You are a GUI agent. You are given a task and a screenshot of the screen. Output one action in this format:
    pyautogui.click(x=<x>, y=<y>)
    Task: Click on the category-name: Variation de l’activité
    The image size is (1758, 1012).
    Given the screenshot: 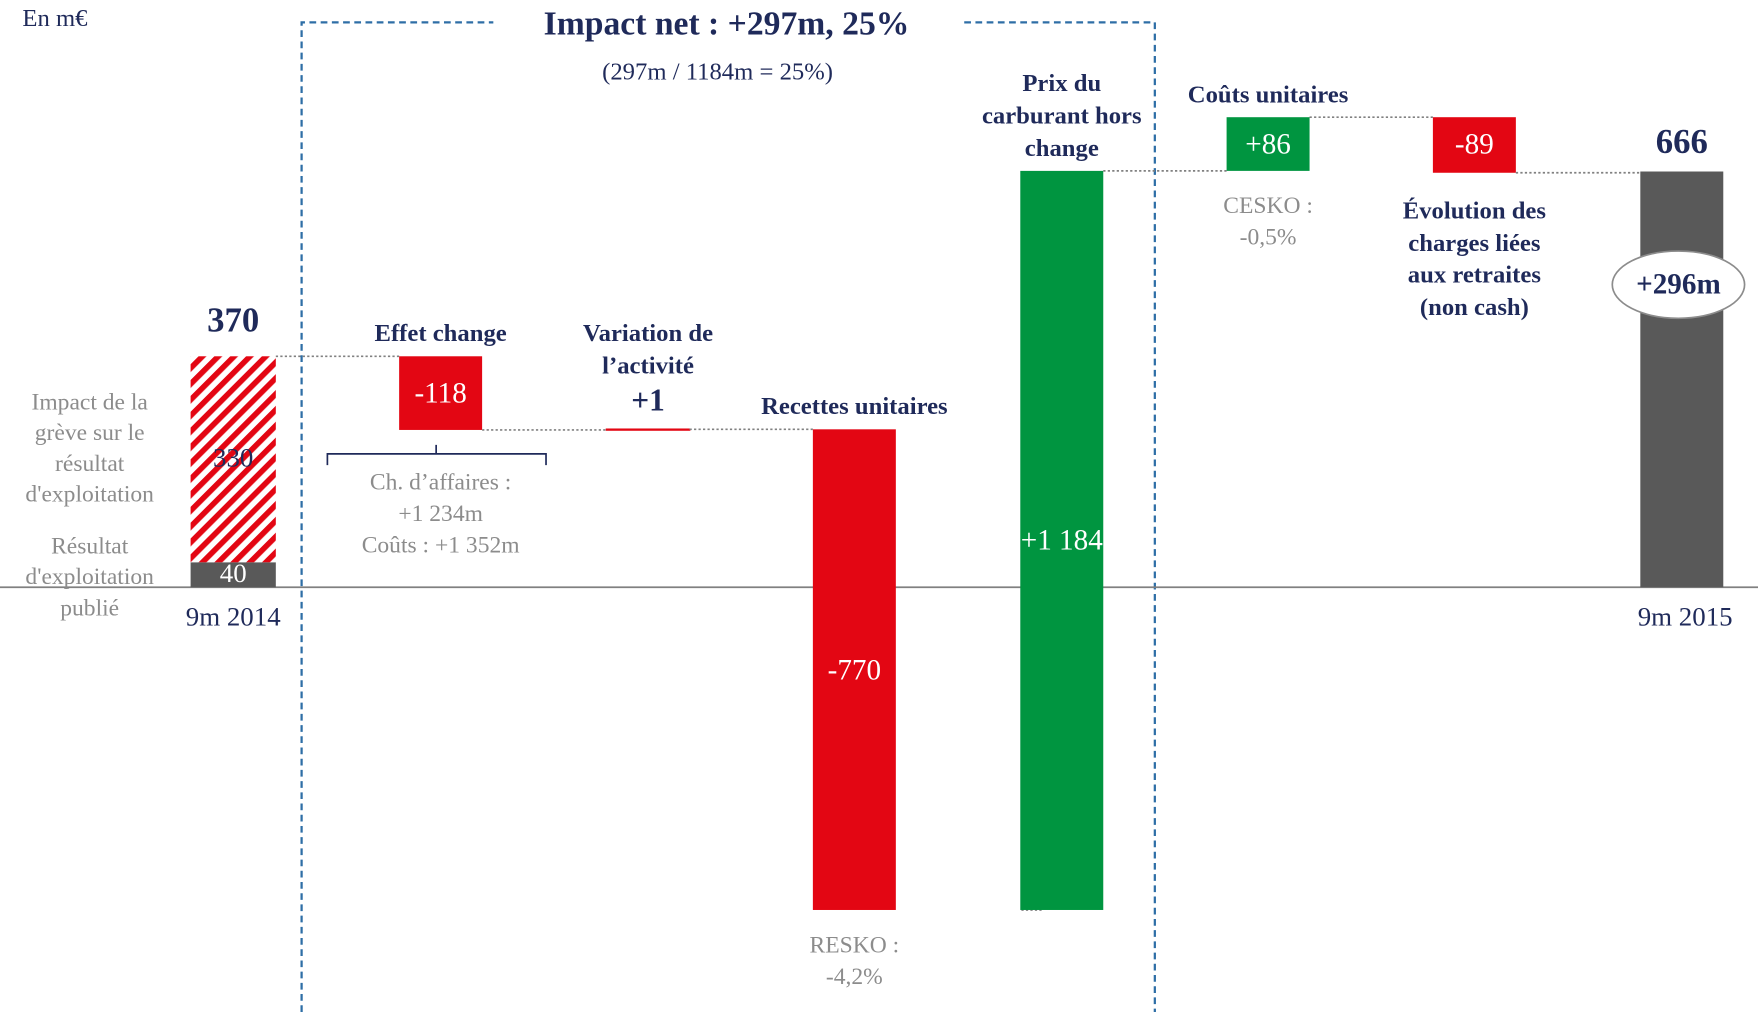 What is the action you would take?
    pyautogui.click(x=648, y=348)
    